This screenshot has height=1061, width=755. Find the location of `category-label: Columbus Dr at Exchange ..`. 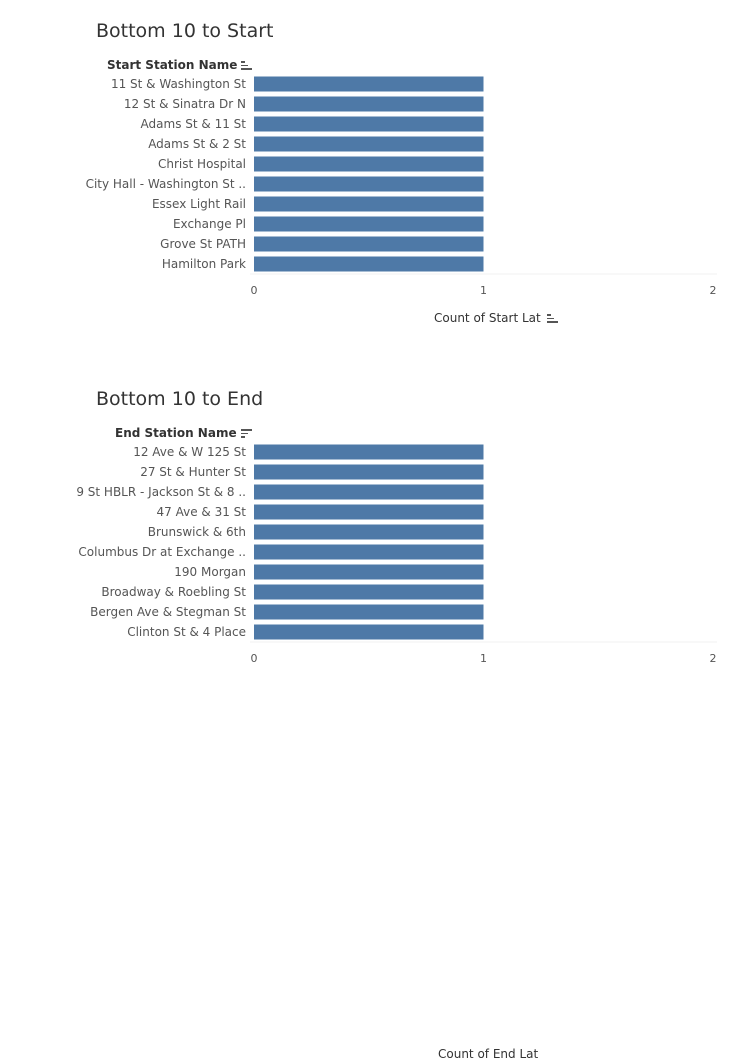

category-label: Columbus Dr at Exchange .. is located at coordinates (162, 552).